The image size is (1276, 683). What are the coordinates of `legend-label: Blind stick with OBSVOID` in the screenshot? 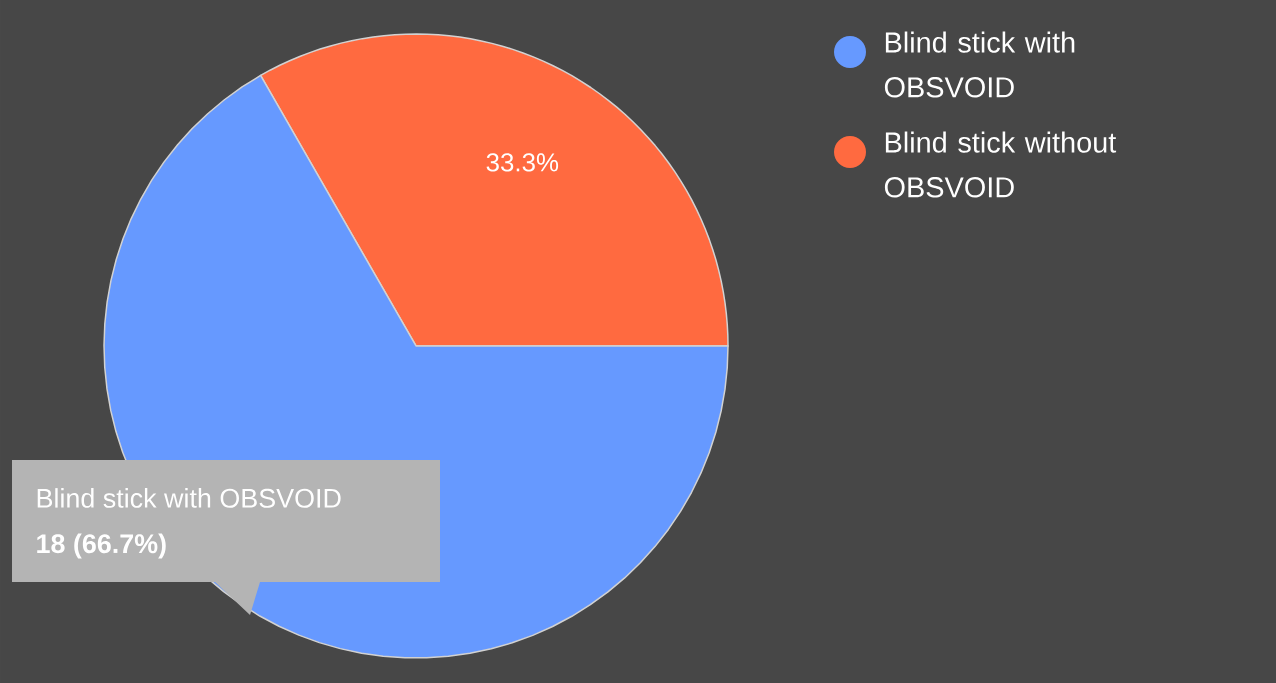 It's located at (979, 64).